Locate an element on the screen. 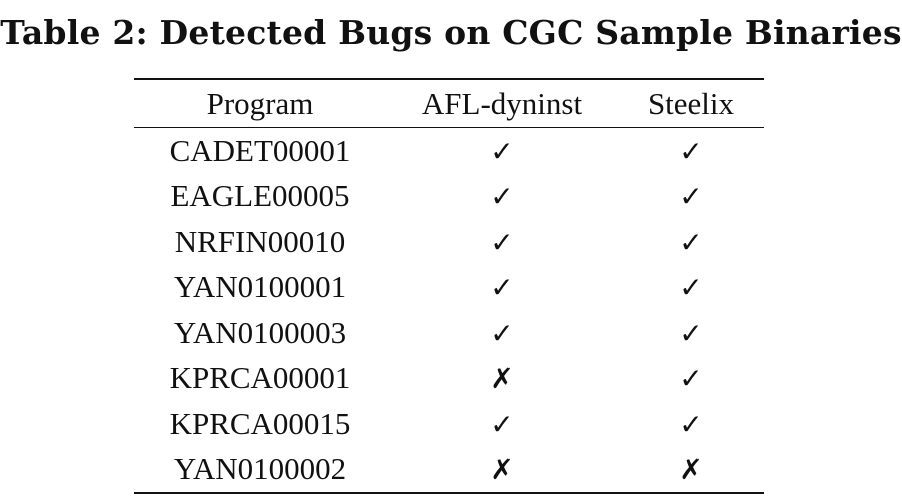 The height and width of the screenshot is (503, 902). steelix-result-icon: ✗ is located at coordinates (691, 470).